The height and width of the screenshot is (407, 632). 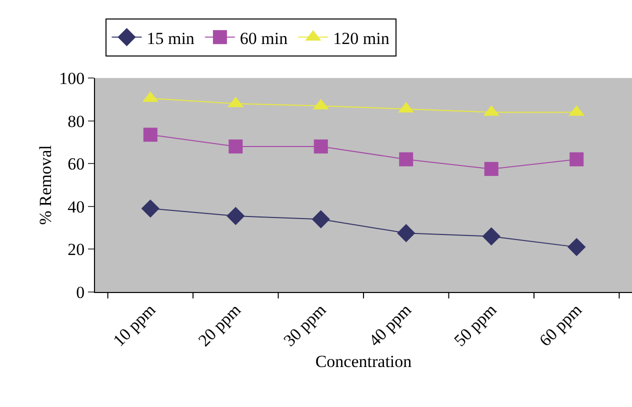 I want to click on y-tick-label: 20, so click(x=76, y=250).